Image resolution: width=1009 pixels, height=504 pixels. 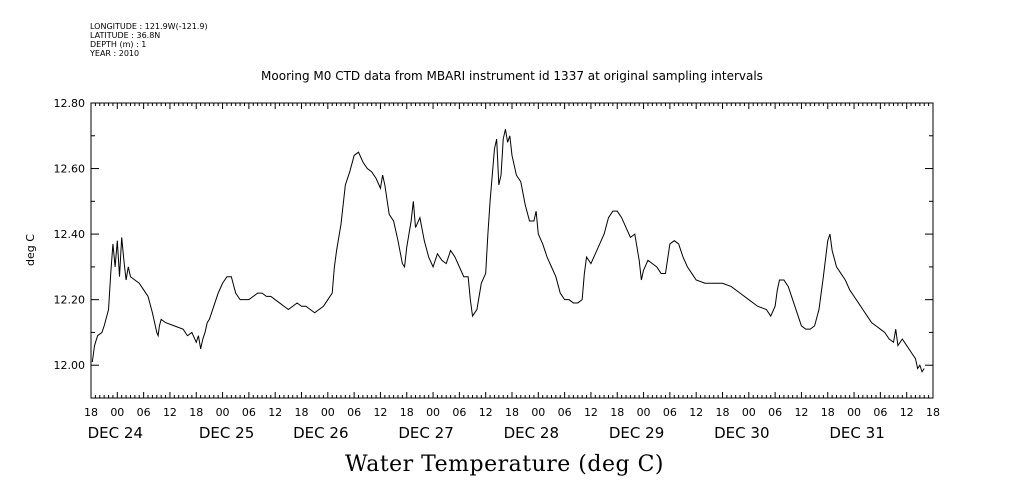 I want to click on day-label: DEC 25, so click(x=226, y=433).